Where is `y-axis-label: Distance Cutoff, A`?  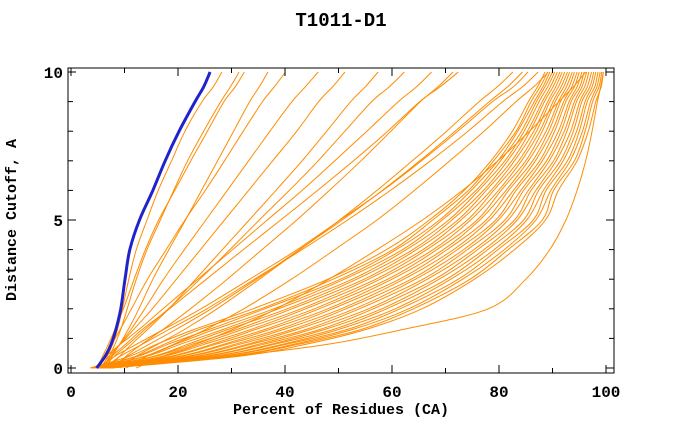
y-axis-label: Distance Cutoff, A is located at coordinates (12, 220).